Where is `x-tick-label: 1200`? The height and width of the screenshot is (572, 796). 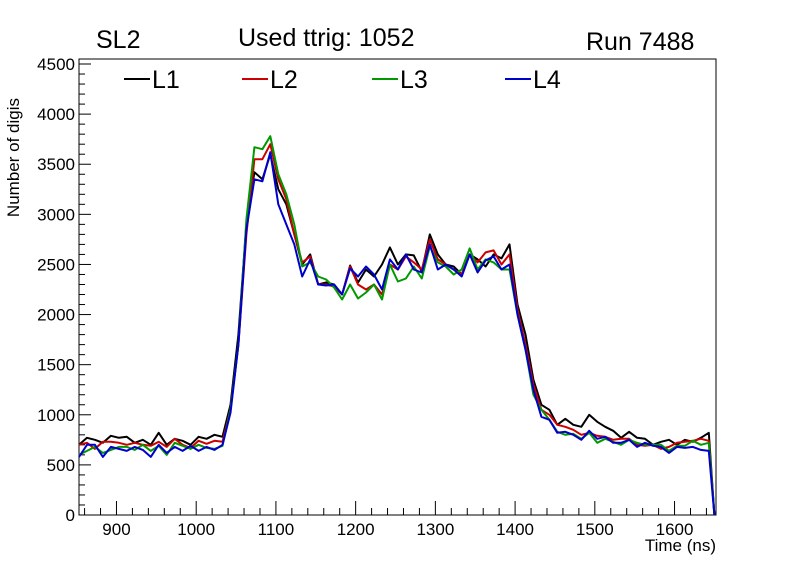
x-tick-label: 1200 is located at coordinates (356, 529).